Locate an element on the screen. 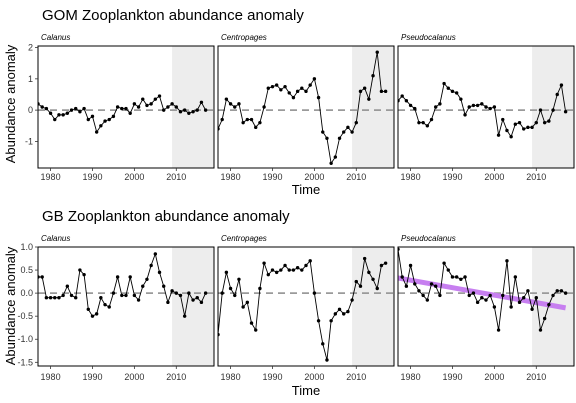  panel-pseudocalanus: Pseudocalanus 1980 1990 2000 2010 is located at coordinates (486, 107).